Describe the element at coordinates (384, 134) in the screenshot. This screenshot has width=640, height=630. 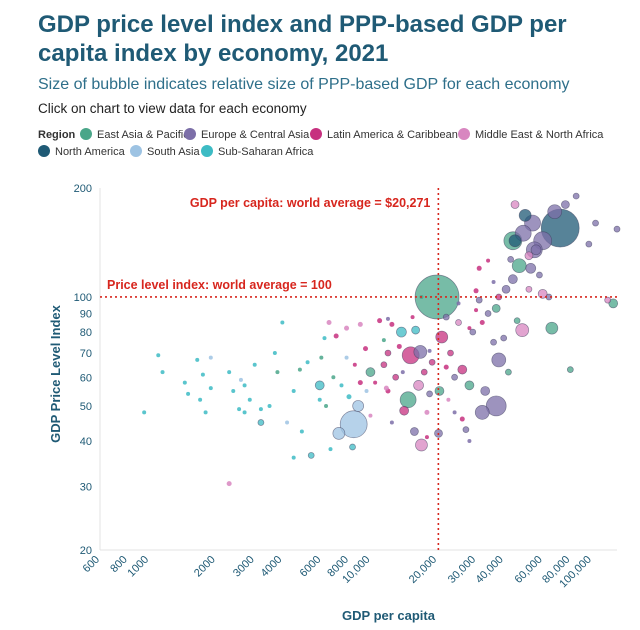
I see `legend-item-latin-america-caribbean: Latin America & Caribbean` at that location.